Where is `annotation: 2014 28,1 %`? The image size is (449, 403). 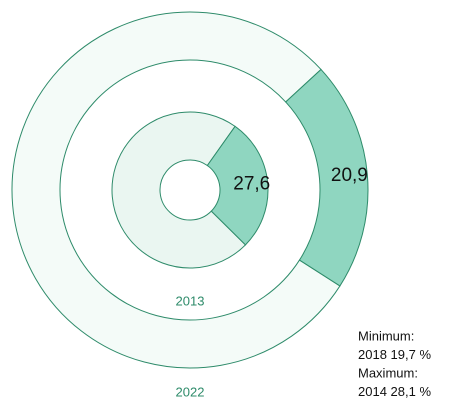 annotation: 2014 28,1 % is located at coordinates (394, 391).